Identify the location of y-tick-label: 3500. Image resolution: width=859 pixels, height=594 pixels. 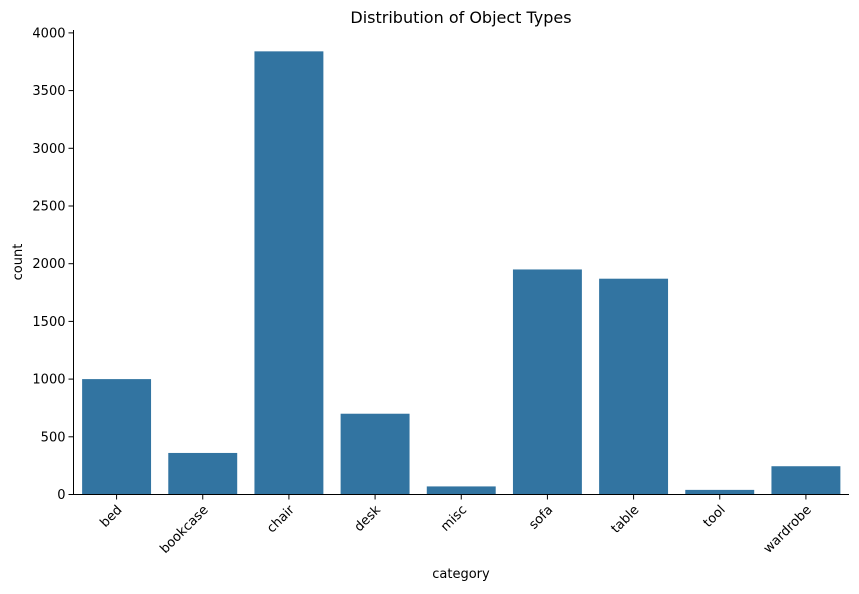
(48, 91).